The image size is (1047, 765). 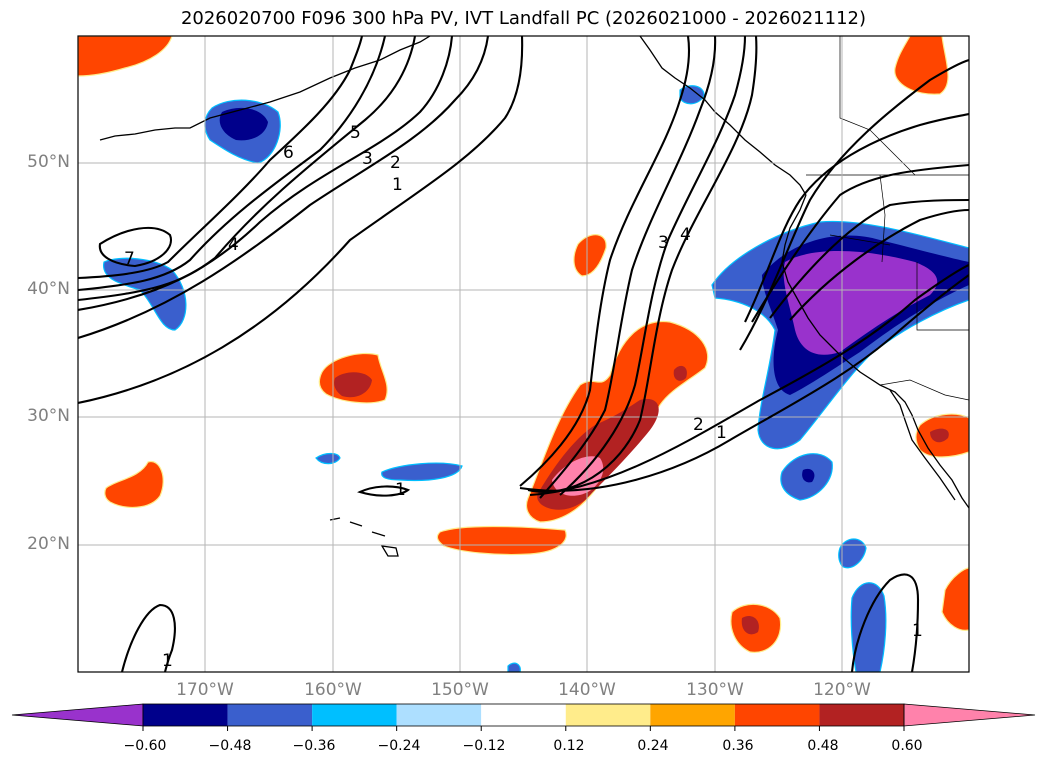 I want to click on lon-label: 150°W, so click(x=460, y=690).